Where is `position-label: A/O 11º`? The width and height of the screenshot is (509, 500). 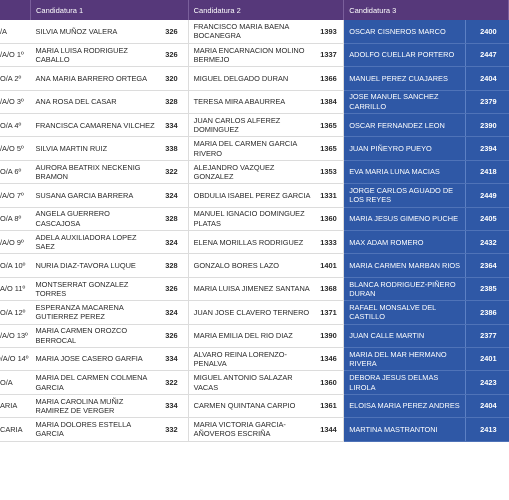 position-label: A/O 11º is located at coordinates (13, 289).